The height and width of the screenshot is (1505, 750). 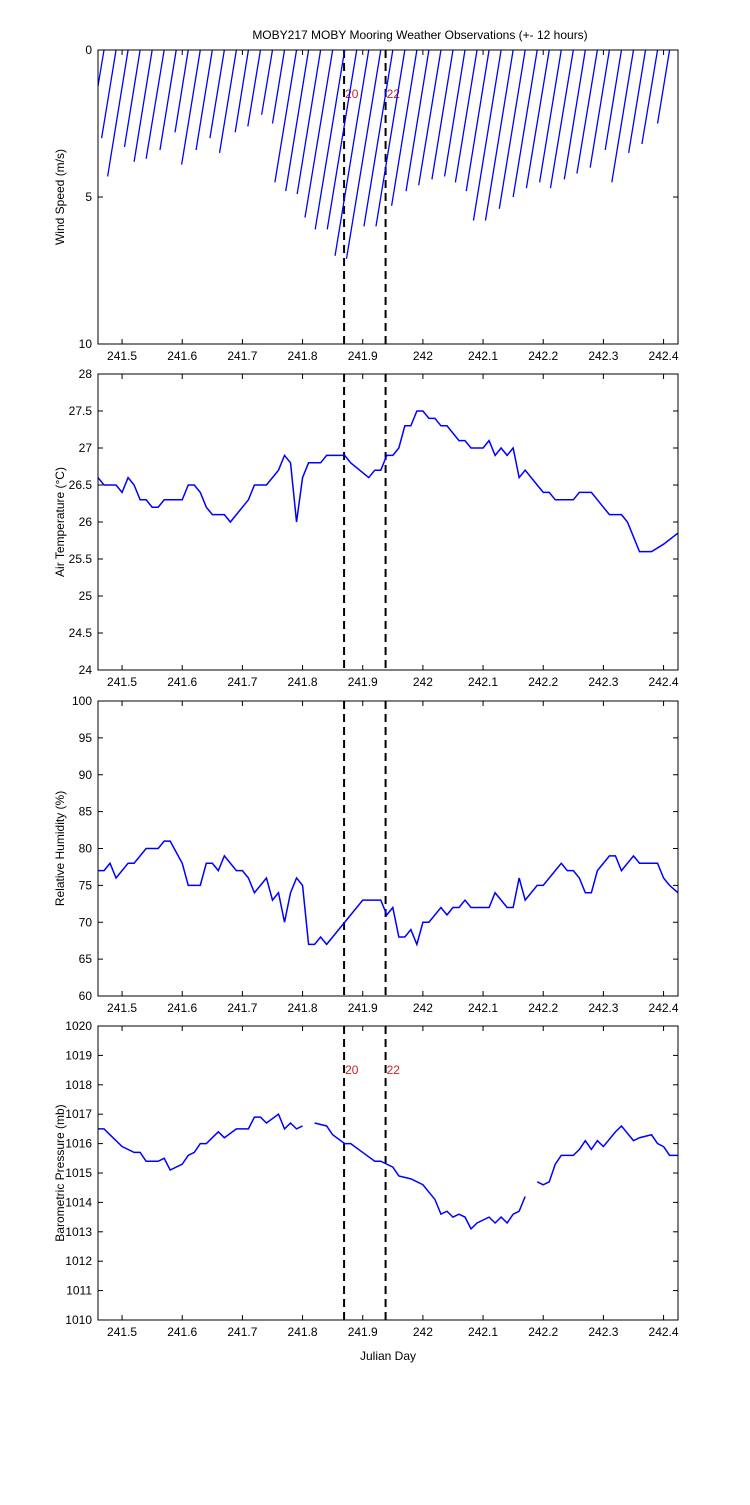 What do you see at coordinates (81, 411) in the screenshot?
I see `y-tick-label: 27.5` at bounding box center [81, 411].